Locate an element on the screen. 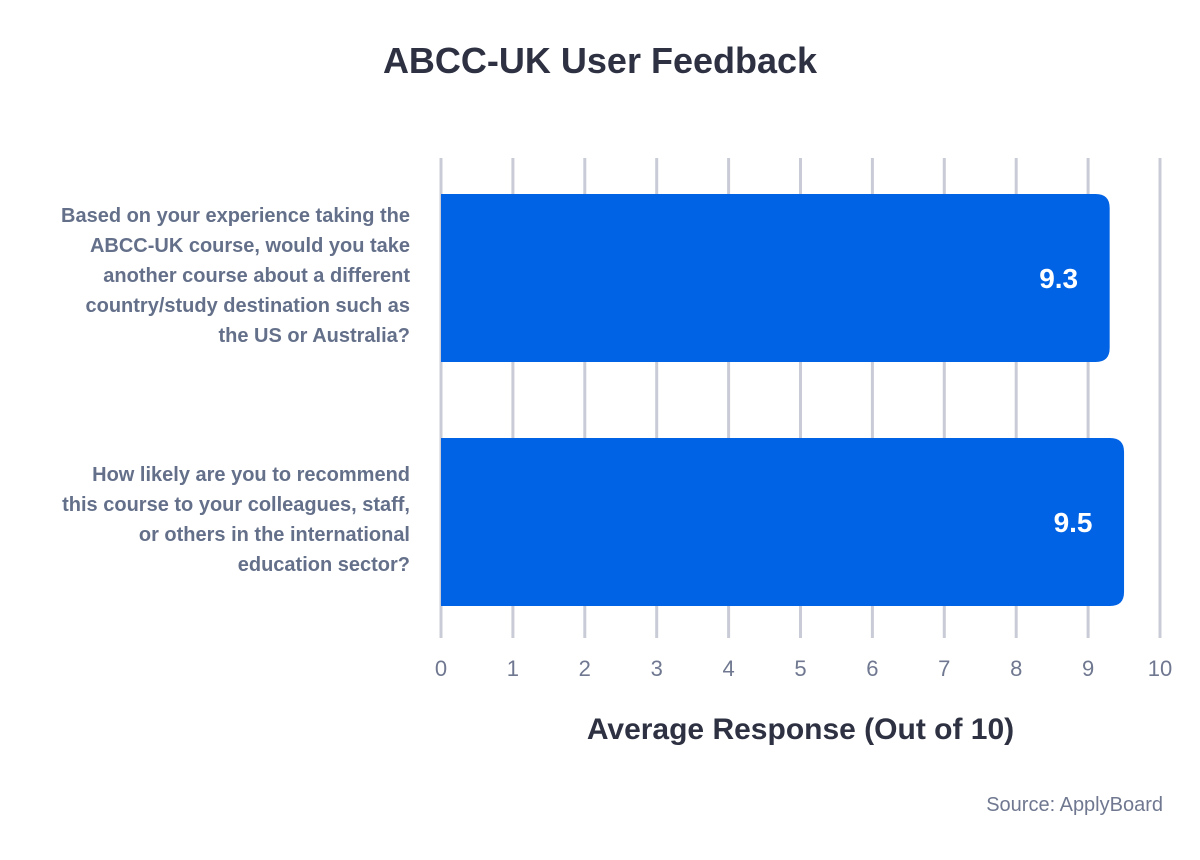  bar-value-label: 9.5 is located at coordinates (1073, 522).